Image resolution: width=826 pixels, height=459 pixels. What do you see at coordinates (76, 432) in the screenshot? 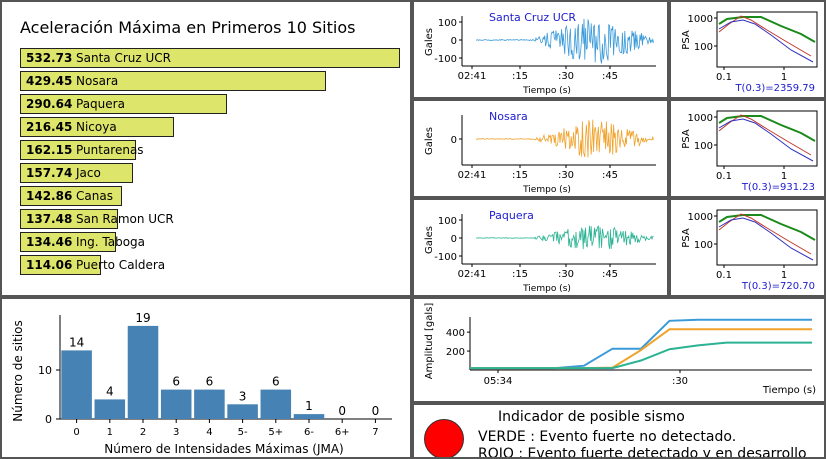
I see `x-tick-label: 0` at bounding box center [76, 432].